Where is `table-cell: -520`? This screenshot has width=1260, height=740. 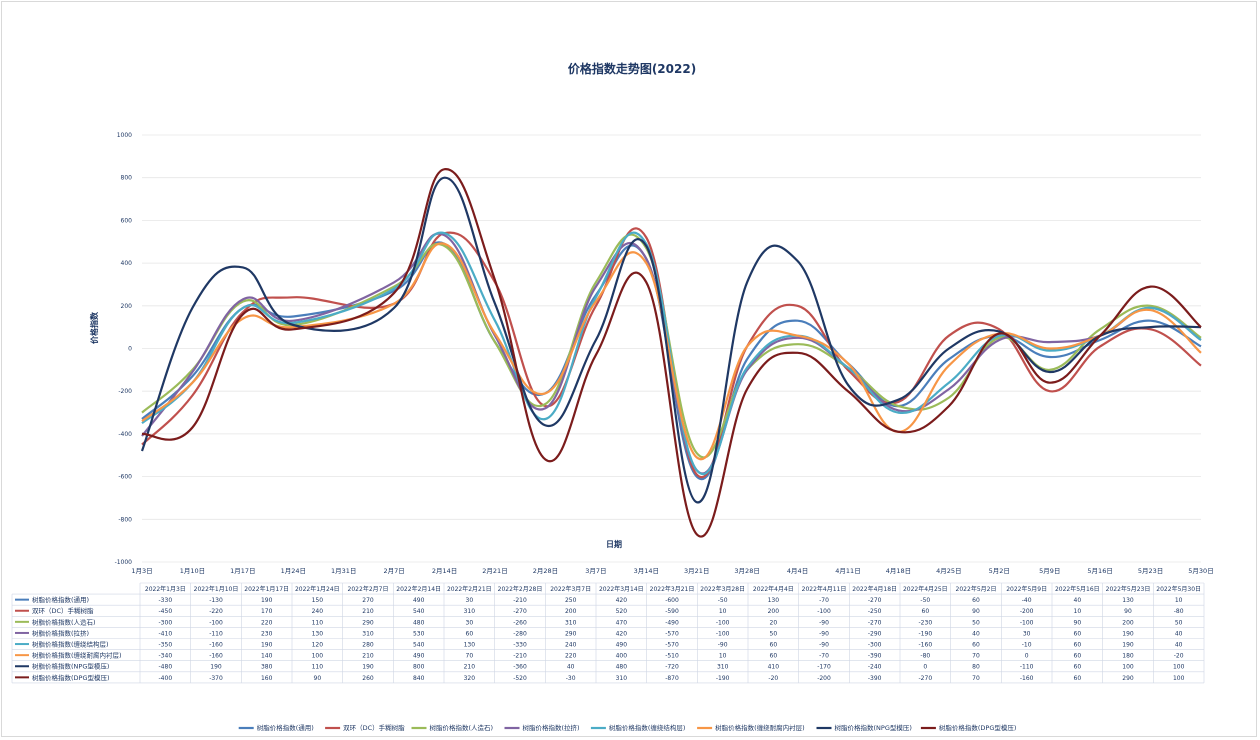 table-cell: -520 is located at coordinates (520, 678).